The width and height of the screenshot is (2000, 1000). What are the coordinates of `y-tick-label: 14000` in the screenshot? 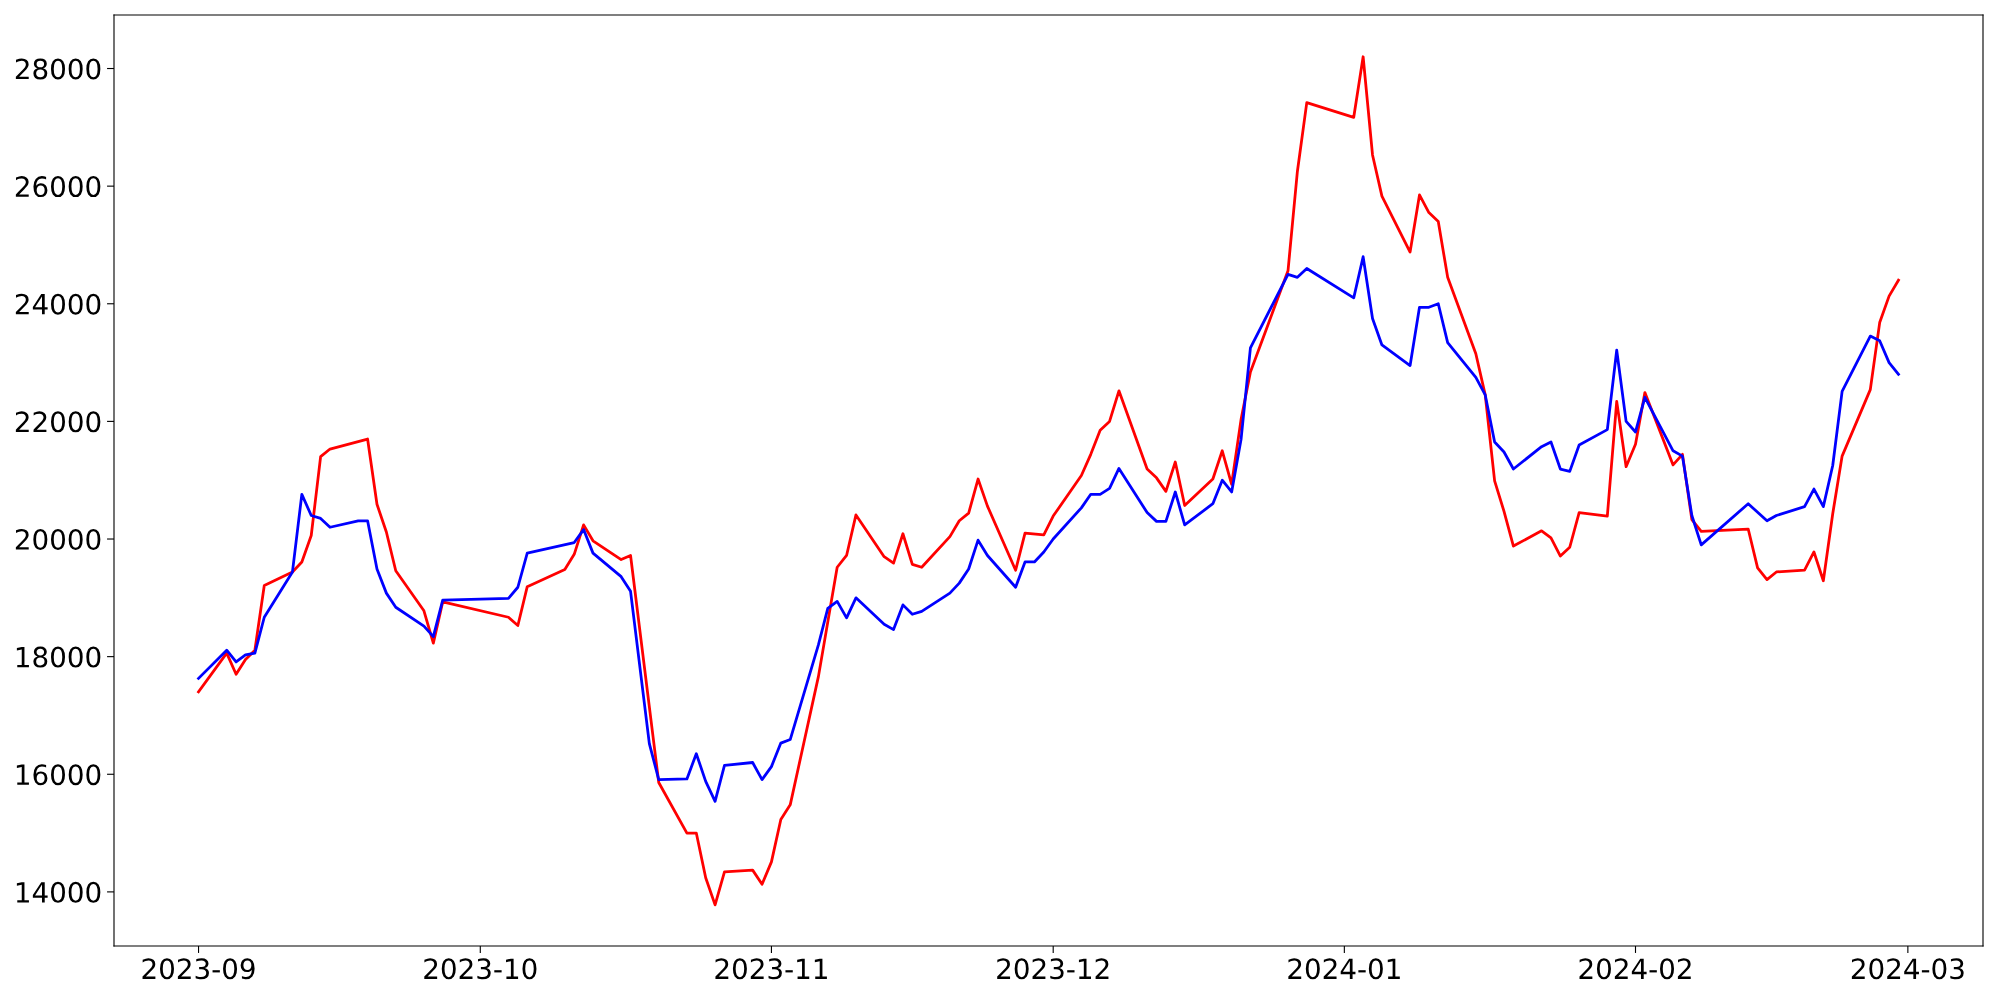 It's located at (58, 892).